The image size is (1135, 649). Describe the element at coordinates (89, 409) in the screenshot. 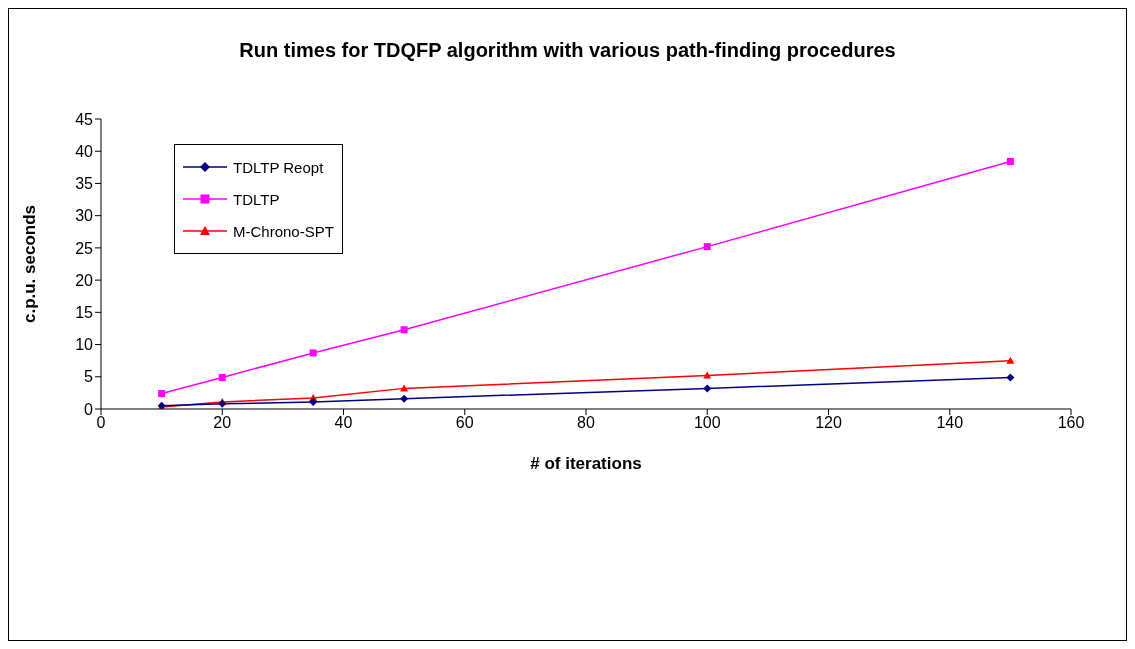

I see `y-tick-label: 0` at that location.